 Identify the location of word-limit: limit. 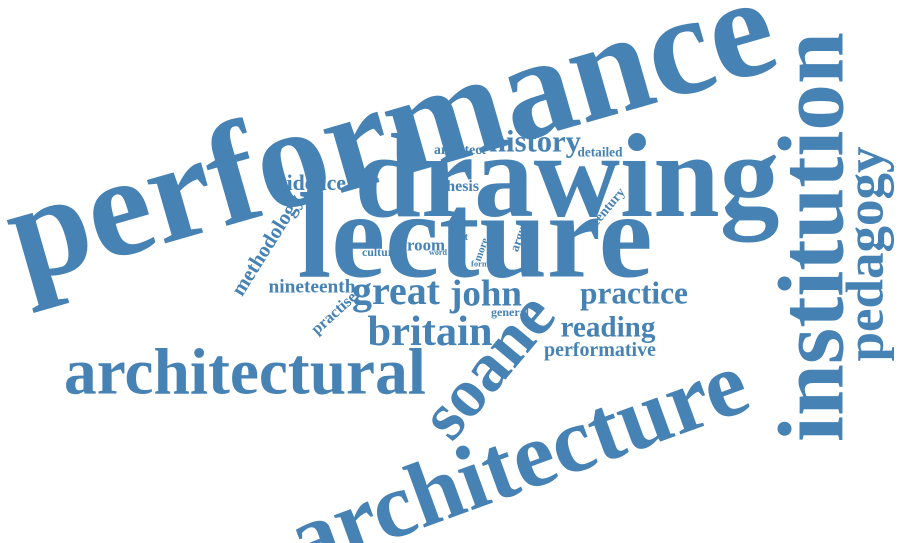
(458, 237).